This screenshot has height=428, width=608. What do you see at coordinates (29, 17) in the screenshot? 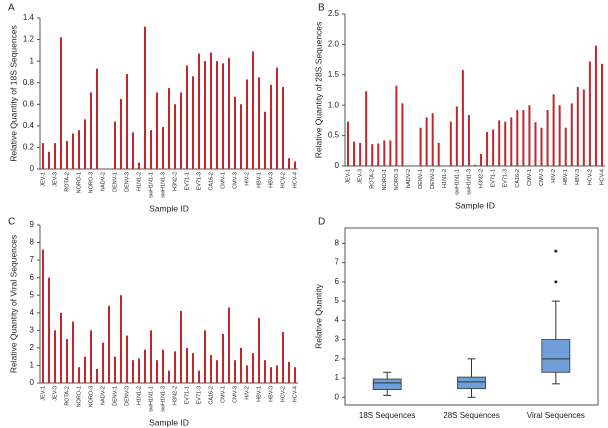
I see `y-tick-label: 1.4` at bounding box center [29, 17].